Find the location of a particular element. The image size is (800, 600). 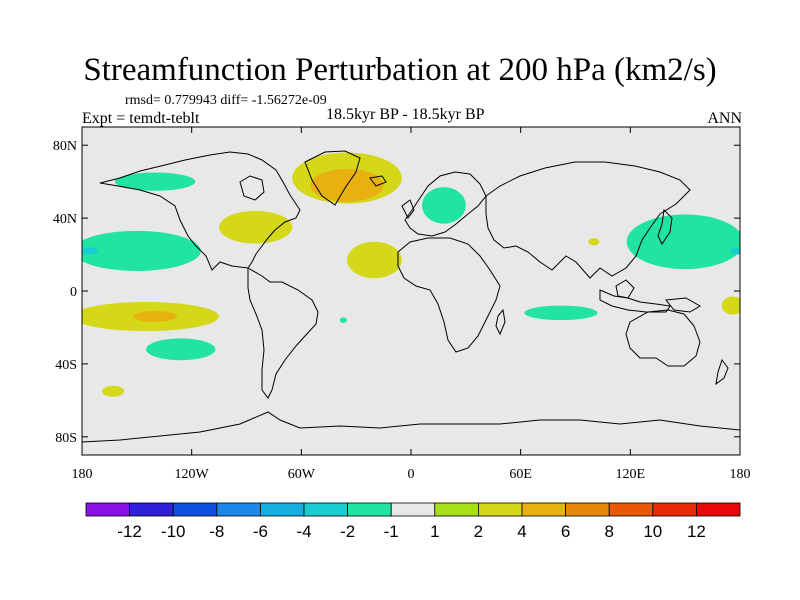

coast-japan is located at coordinates (665, 226).